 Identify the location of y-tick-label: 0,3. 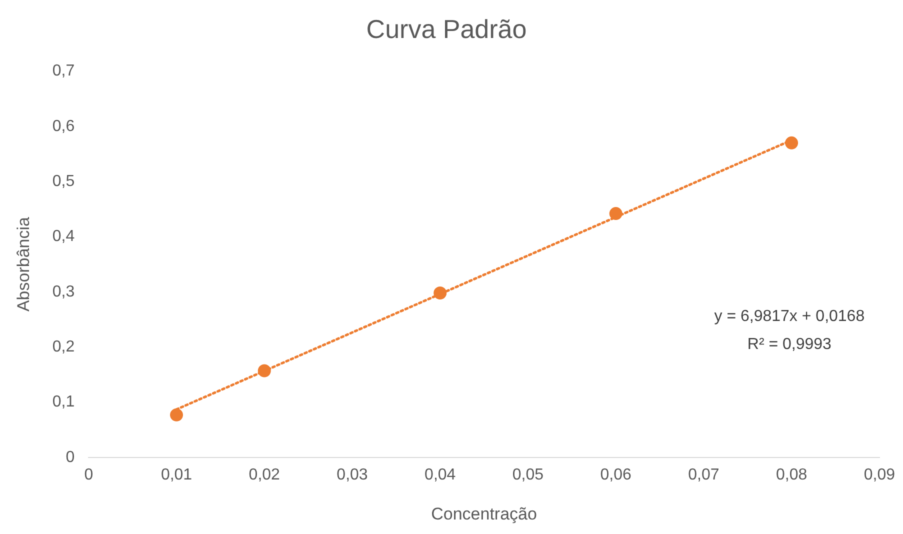
(63, 291).